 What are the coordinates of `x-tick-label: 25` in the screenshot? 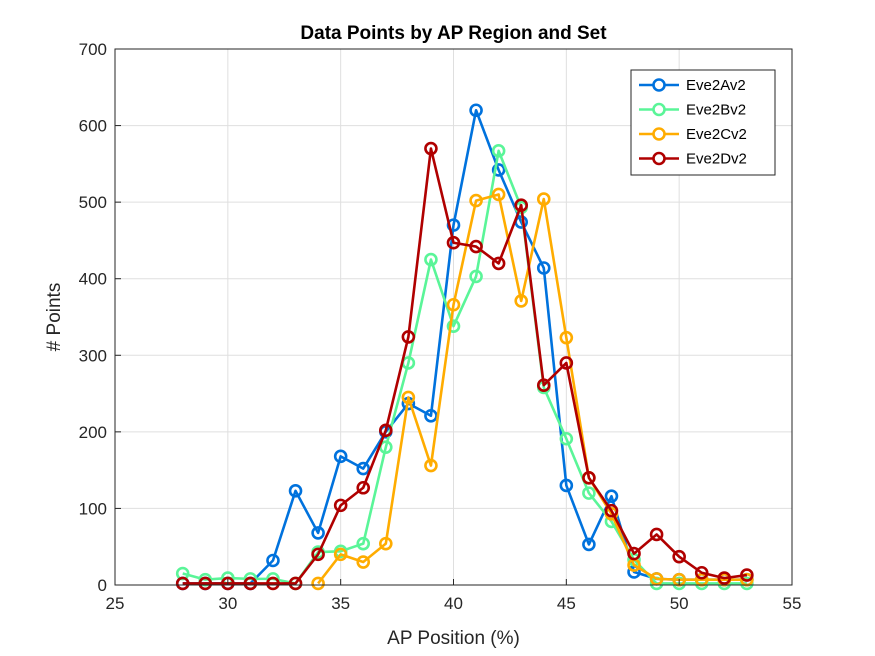 It's located at (115, 603).